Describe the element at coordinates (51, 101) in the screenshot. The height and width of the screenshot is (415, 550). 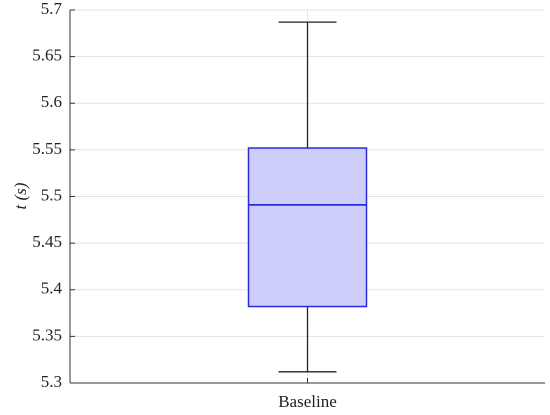
I see `y-tick-label: 5.6` at that location.